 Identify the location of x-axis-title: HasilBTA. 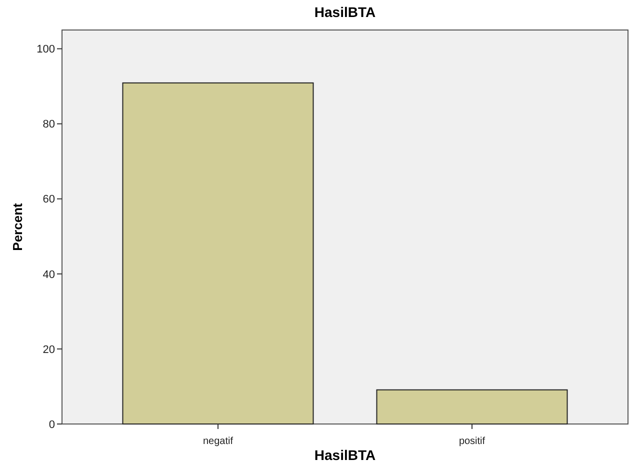
(345, 455).